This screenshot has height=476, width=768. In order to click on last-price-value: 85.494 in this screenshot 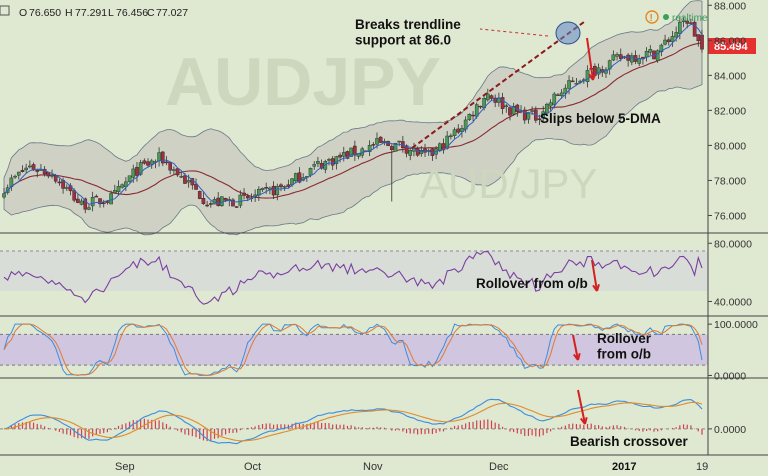, I will do `click(731, 47)`.